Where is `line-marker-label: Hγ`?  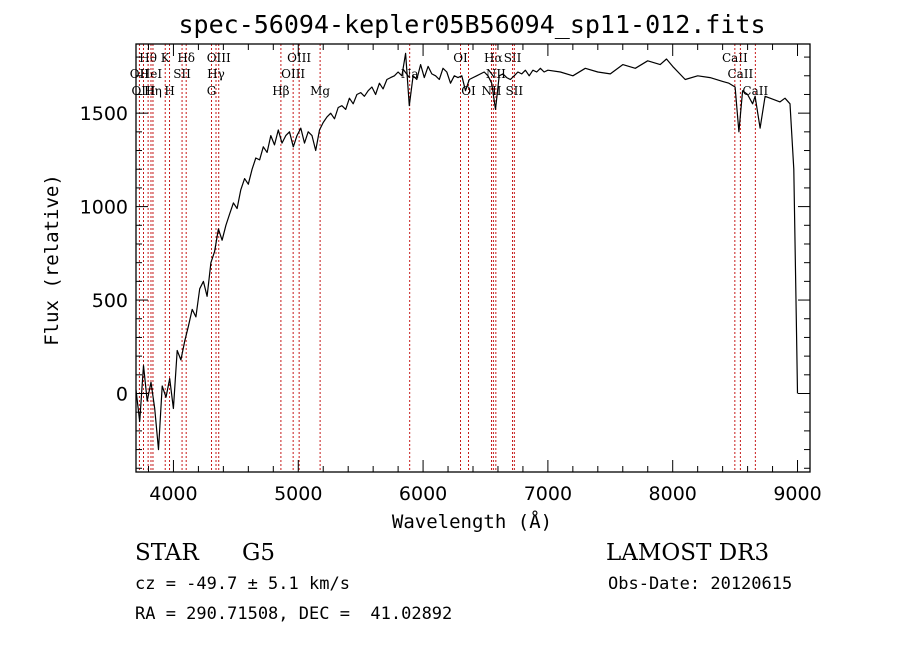
line-marker-label: Hγ is located at coordinates (216, 74).